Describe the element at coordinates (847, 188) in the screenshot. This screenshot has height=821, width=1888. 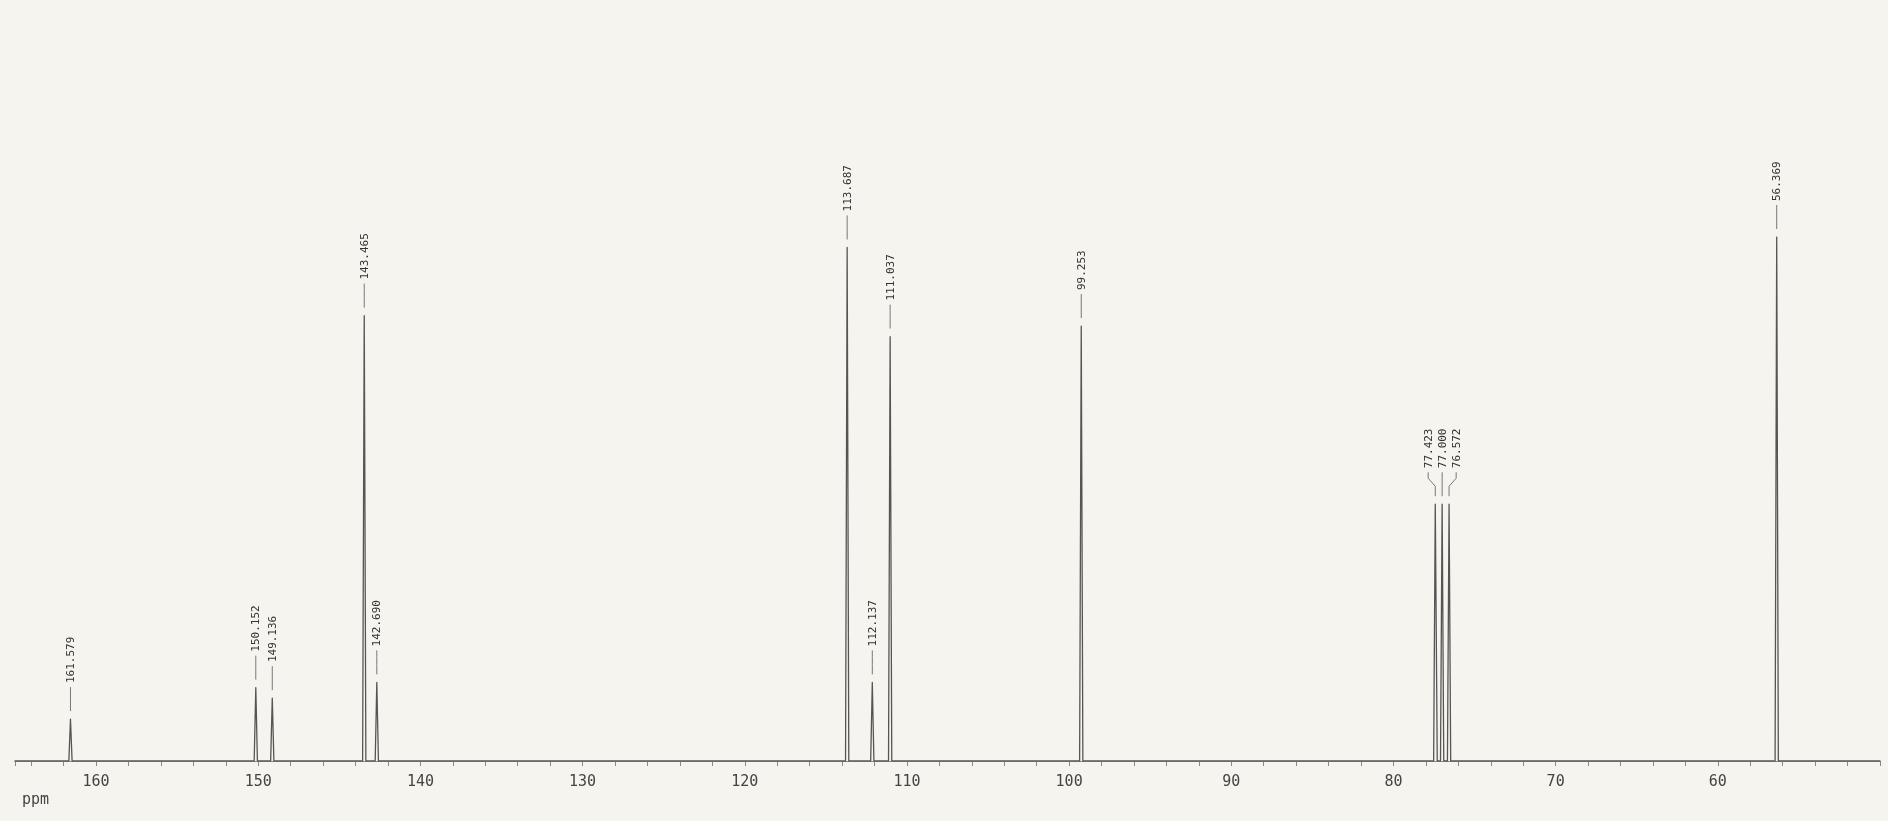
I see `annotation: 113.687` at that location.